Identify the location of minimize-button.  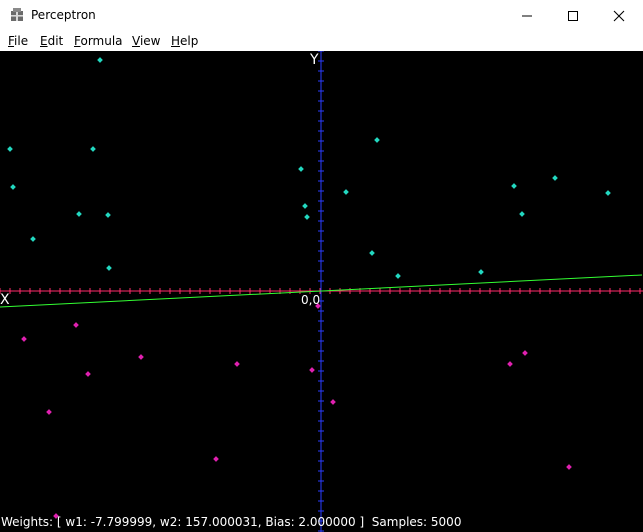
(527, 15).